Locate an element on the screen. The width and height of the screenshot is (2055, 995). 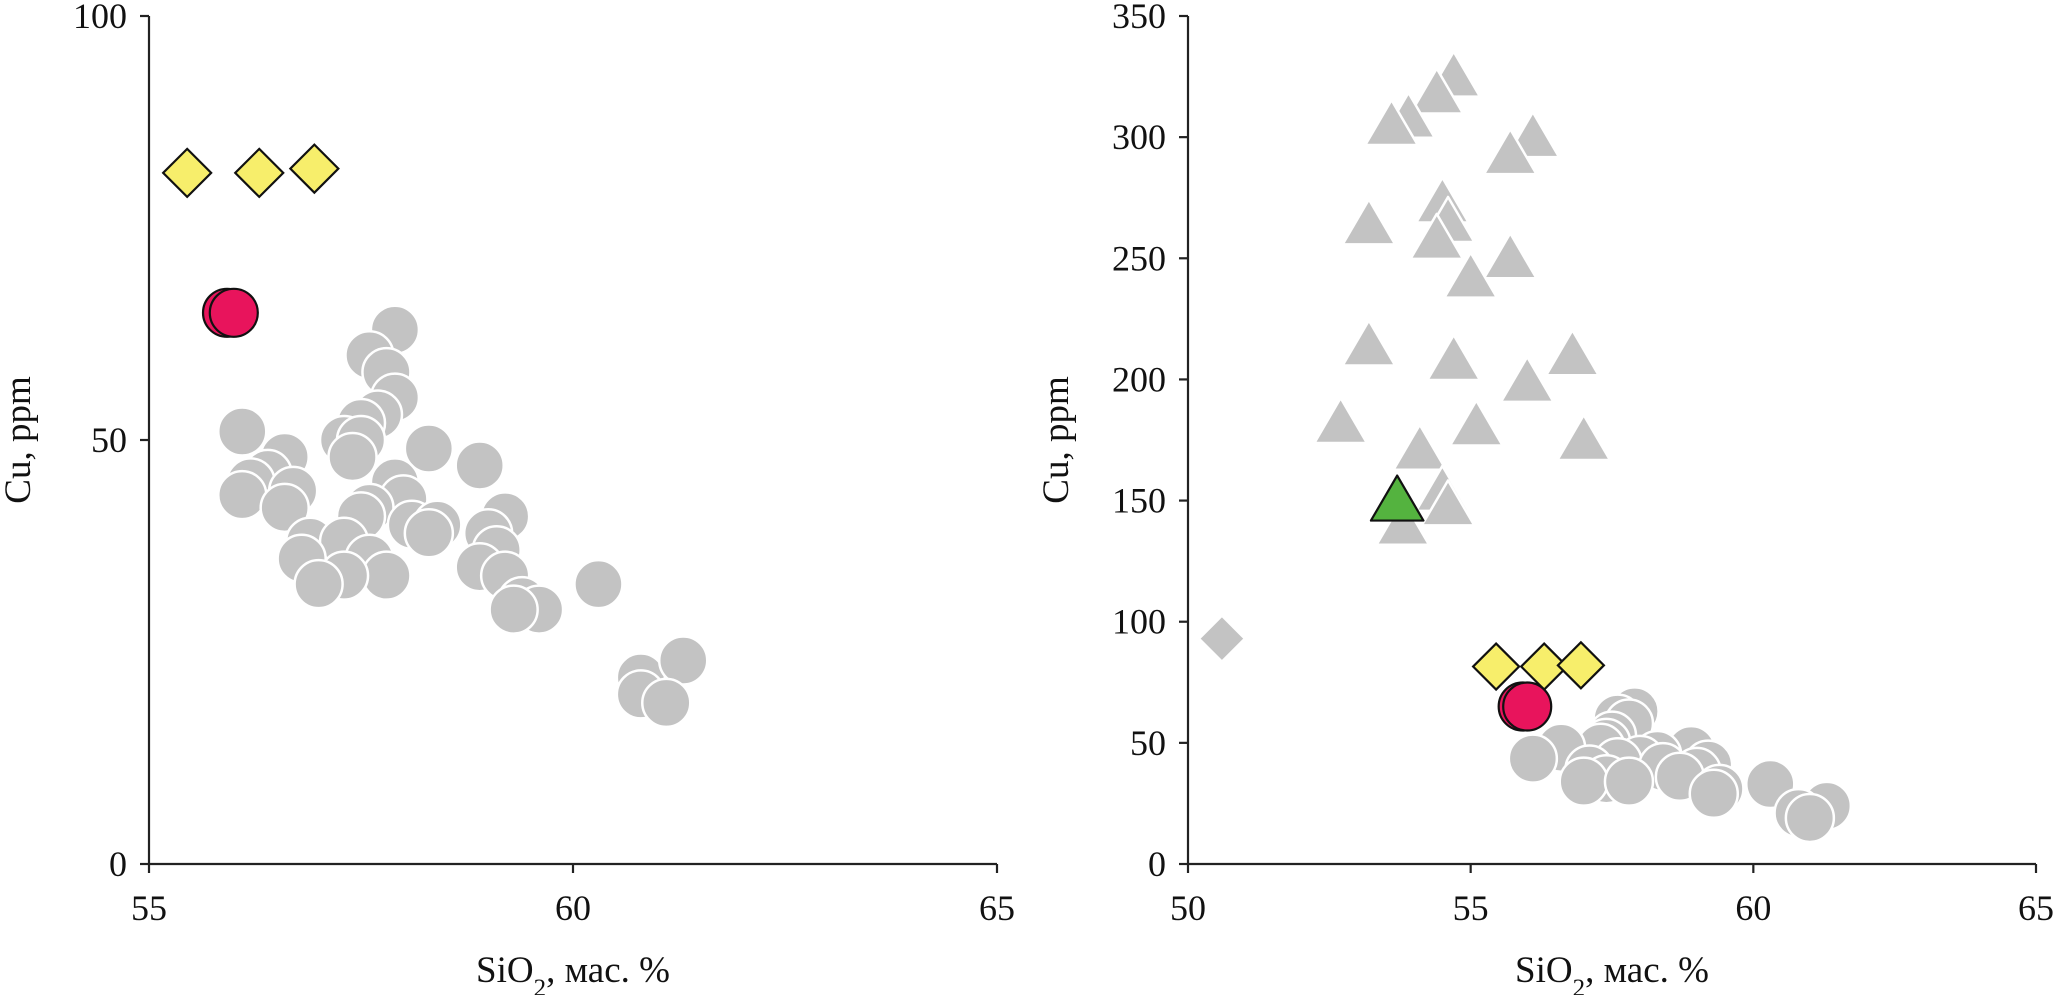
gray-diamond-point is located at coordinates (1222, 638).